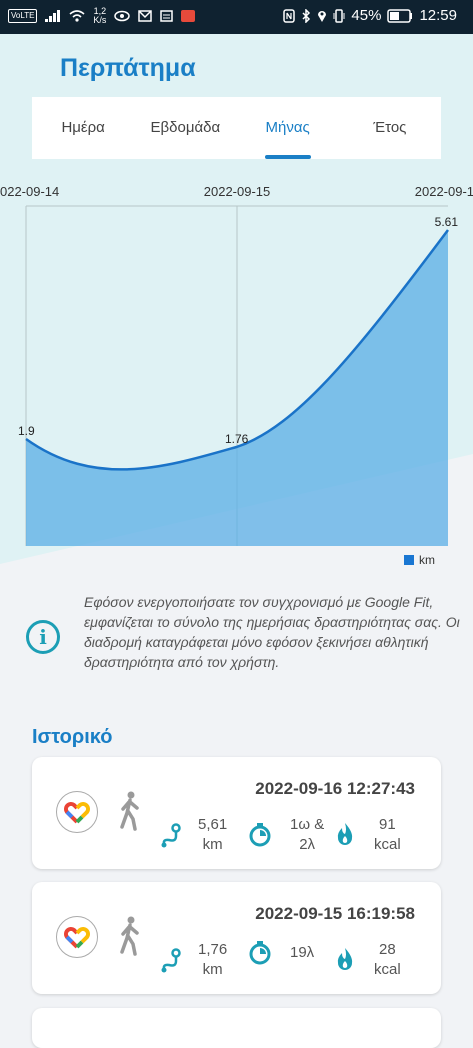  I want to click on chart-legend: km, so click(419, 560).